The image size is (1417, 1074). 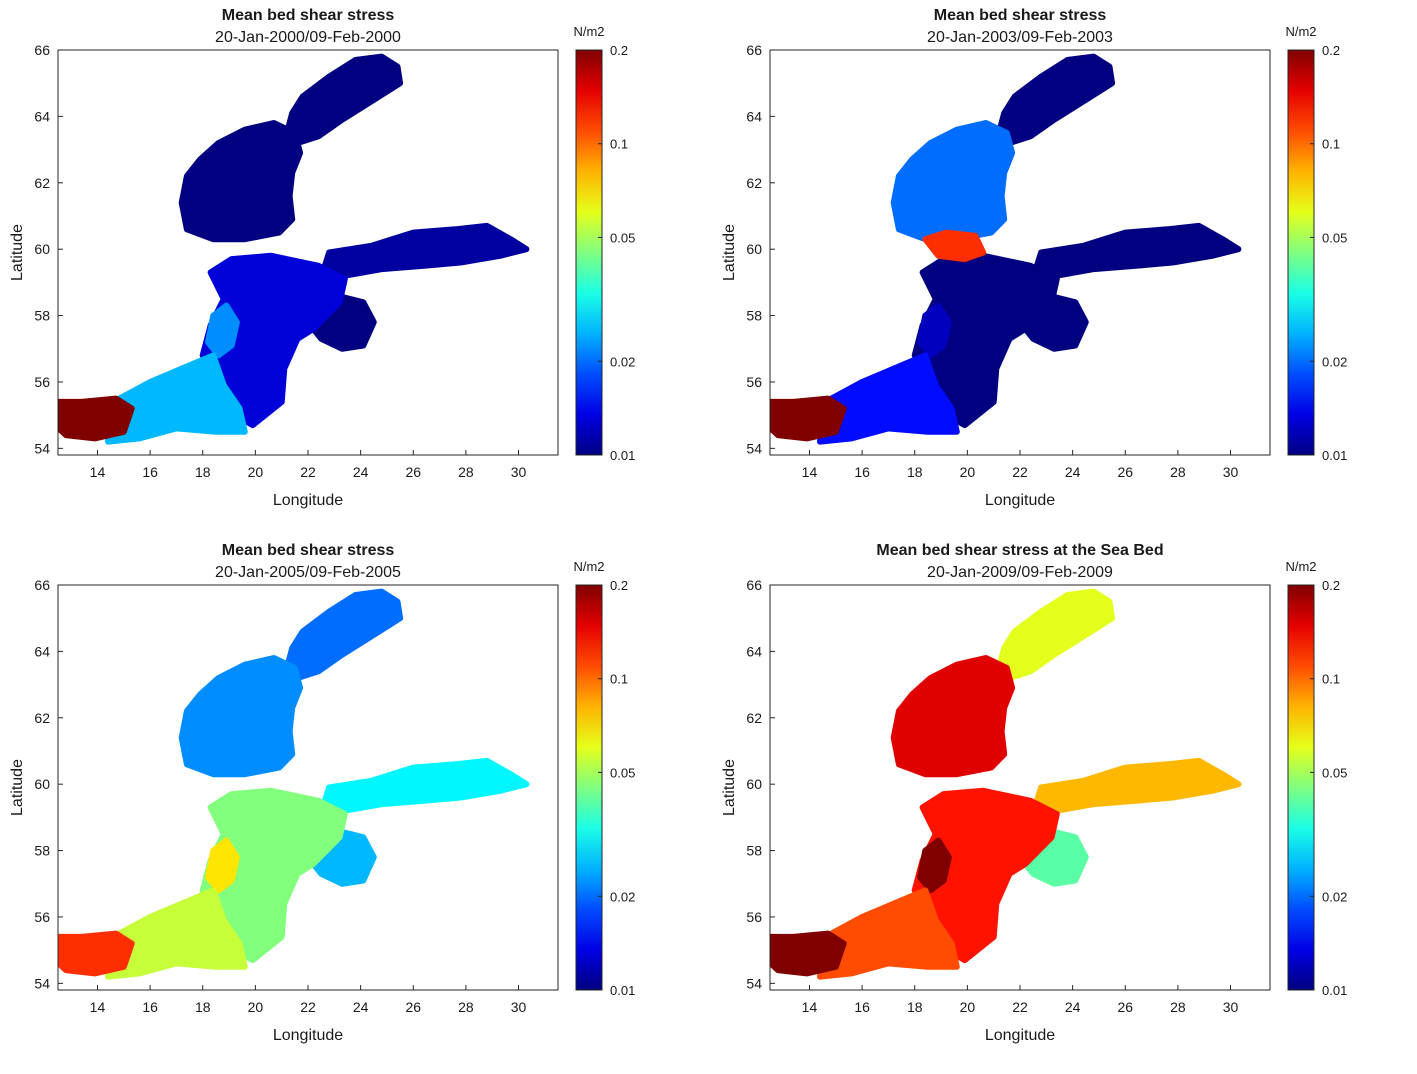 I want to click on y-tick-label: 64, so click(x=754, y=651).